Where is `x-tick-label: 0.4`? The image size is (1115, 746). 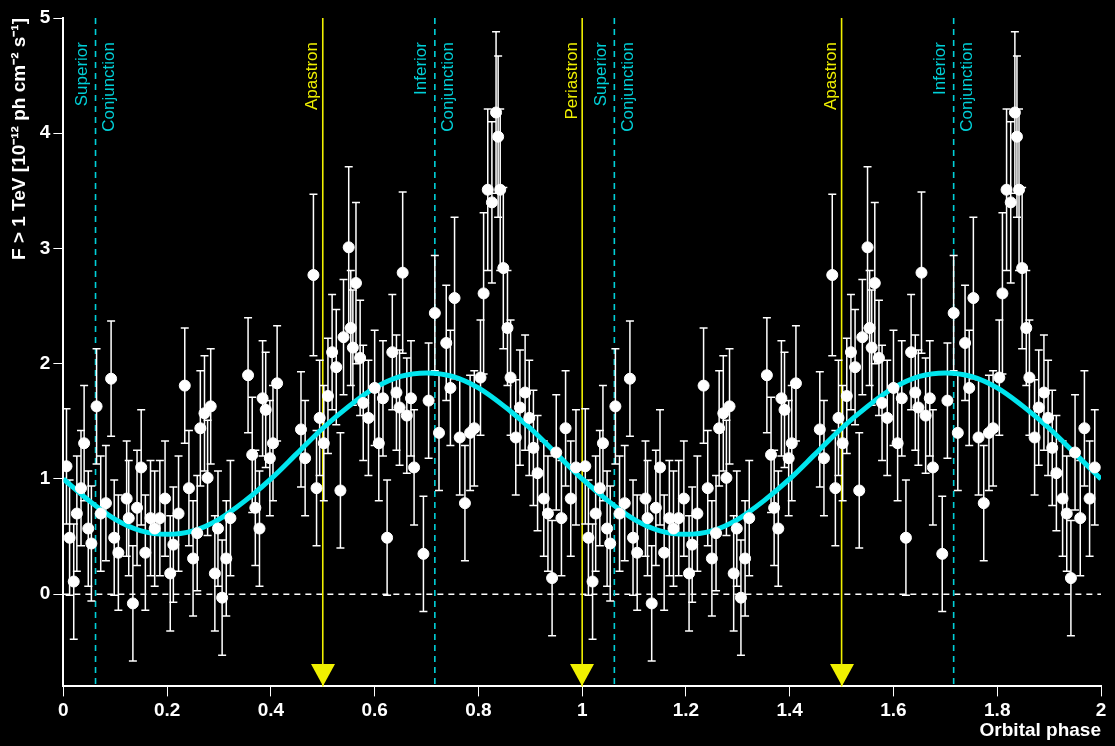 x-tick-label: 0.4 is located at coordinates (271, 710).